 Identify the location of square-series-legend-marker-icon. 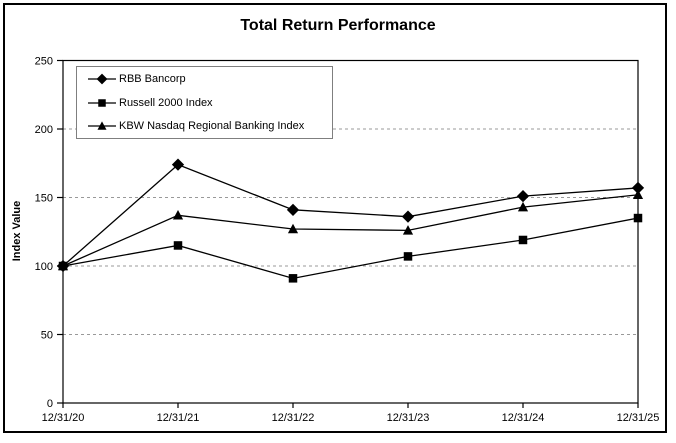
(102, 102).